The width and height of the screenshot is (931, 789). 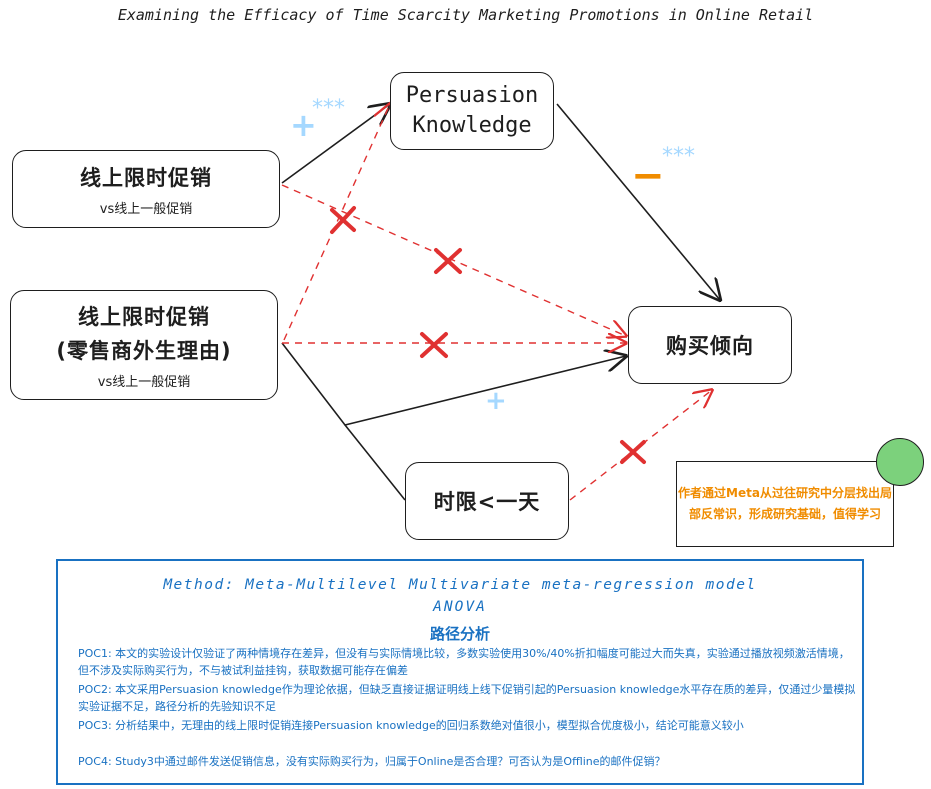 What do you see at coordinates (144, 382) in the screenshot?
I see `node-exogenous-sub: vs线上一般促销` at bounding box center [144, 382].